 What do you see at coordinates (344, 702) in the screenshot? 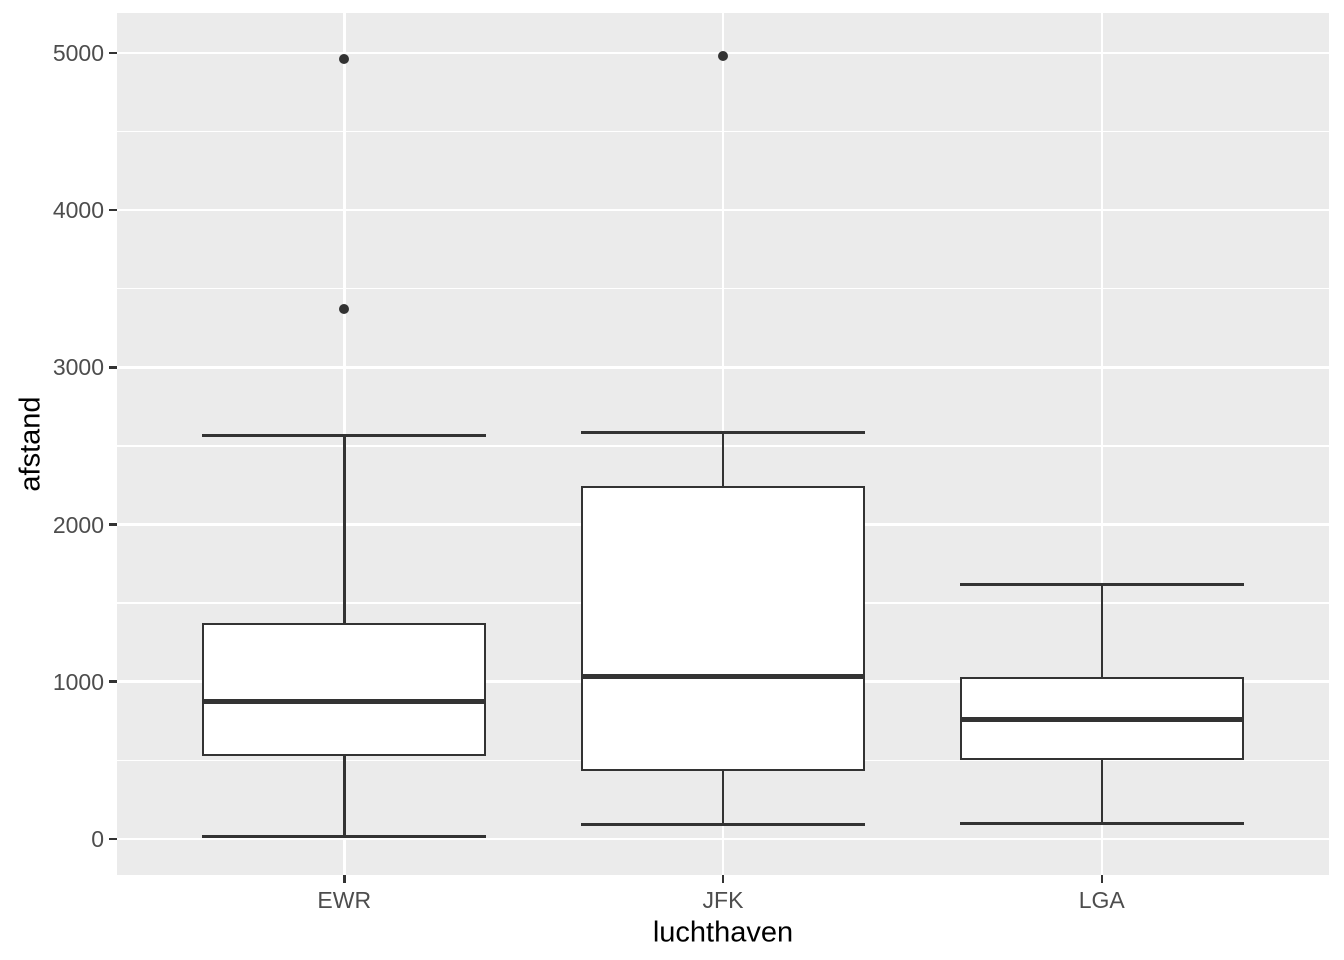
I see `median-line-EWR` at bounding box center [344, 702].